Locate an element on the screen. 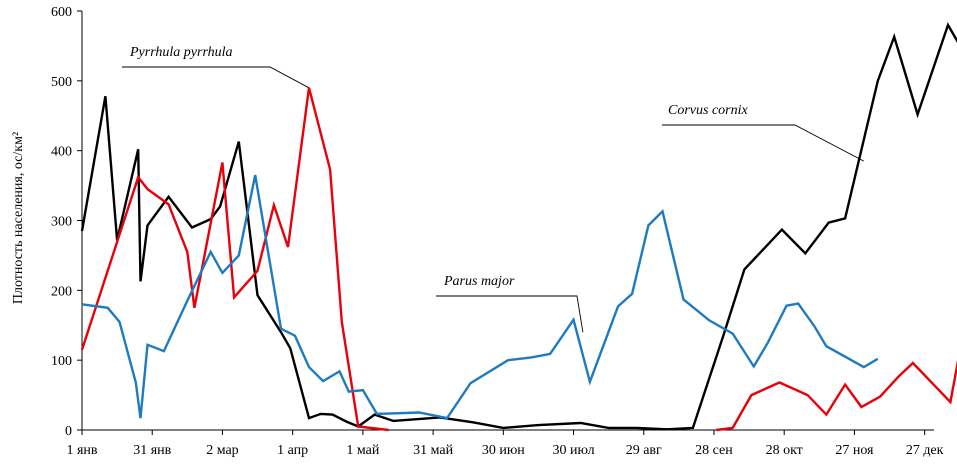 This screenshot has height=471, width=957. annotation: Parus major is located at coordinates (510, 303).